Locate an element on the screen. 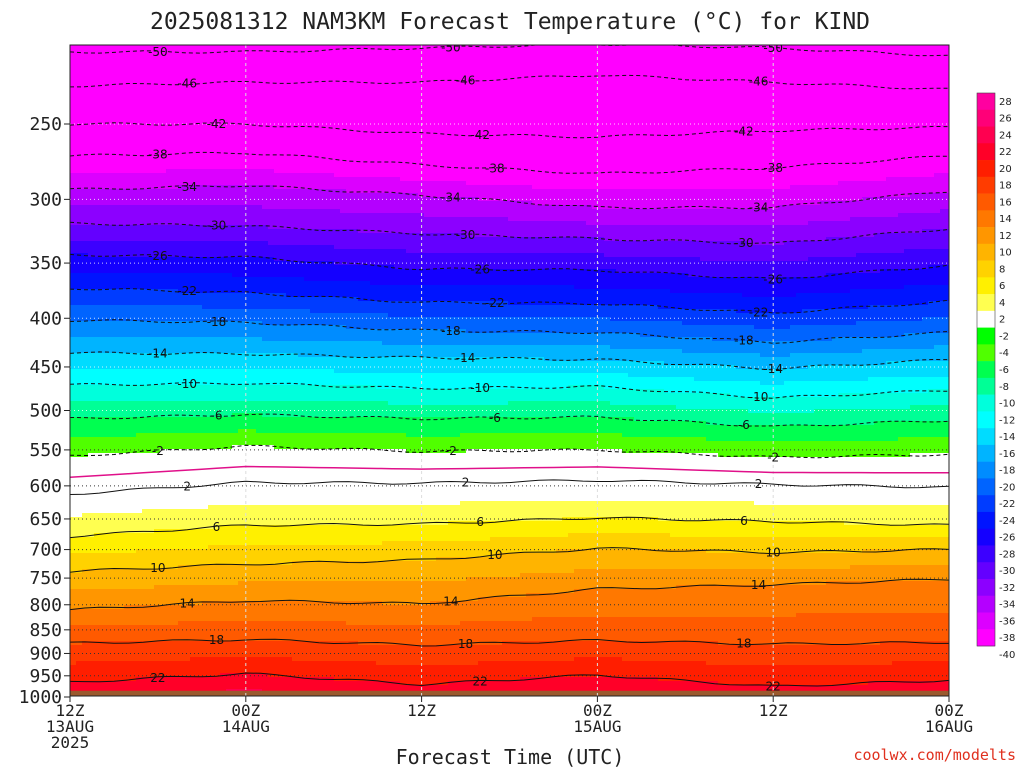 The image size is (1024, 768). y-tick-label: 500 is located at coordinates (45, 411).